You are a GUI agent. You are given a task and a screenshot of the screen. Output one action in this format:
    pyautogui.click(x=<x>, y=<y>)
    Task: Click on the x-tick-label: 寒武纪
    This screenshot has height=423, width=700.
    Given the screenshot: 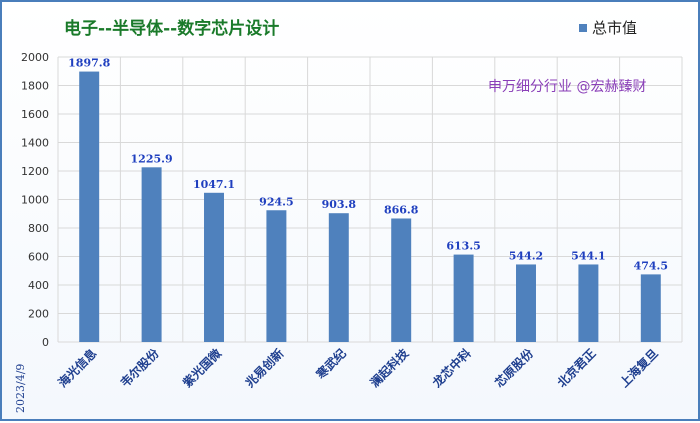 What is the action you would take?
    pyautogui.click(x=330, y=364)
    